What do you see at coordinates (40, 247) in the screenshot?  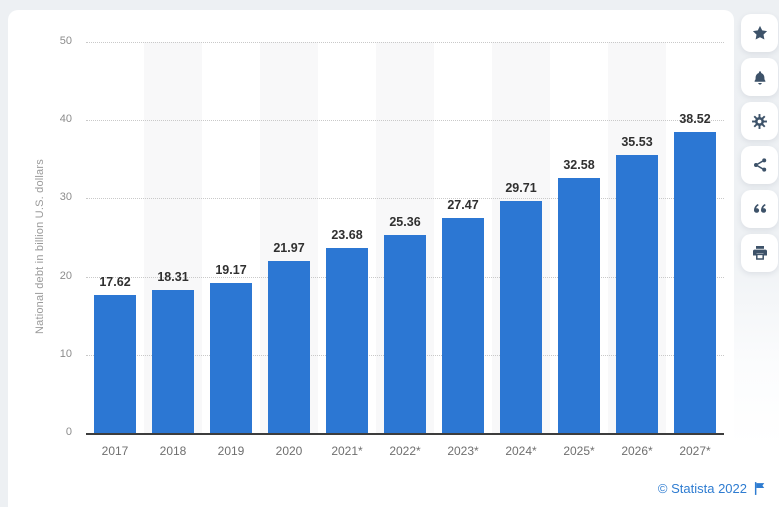 I see `y-axis-title: National debt in billion U.S. dollars` at bounding box center [40, 247].